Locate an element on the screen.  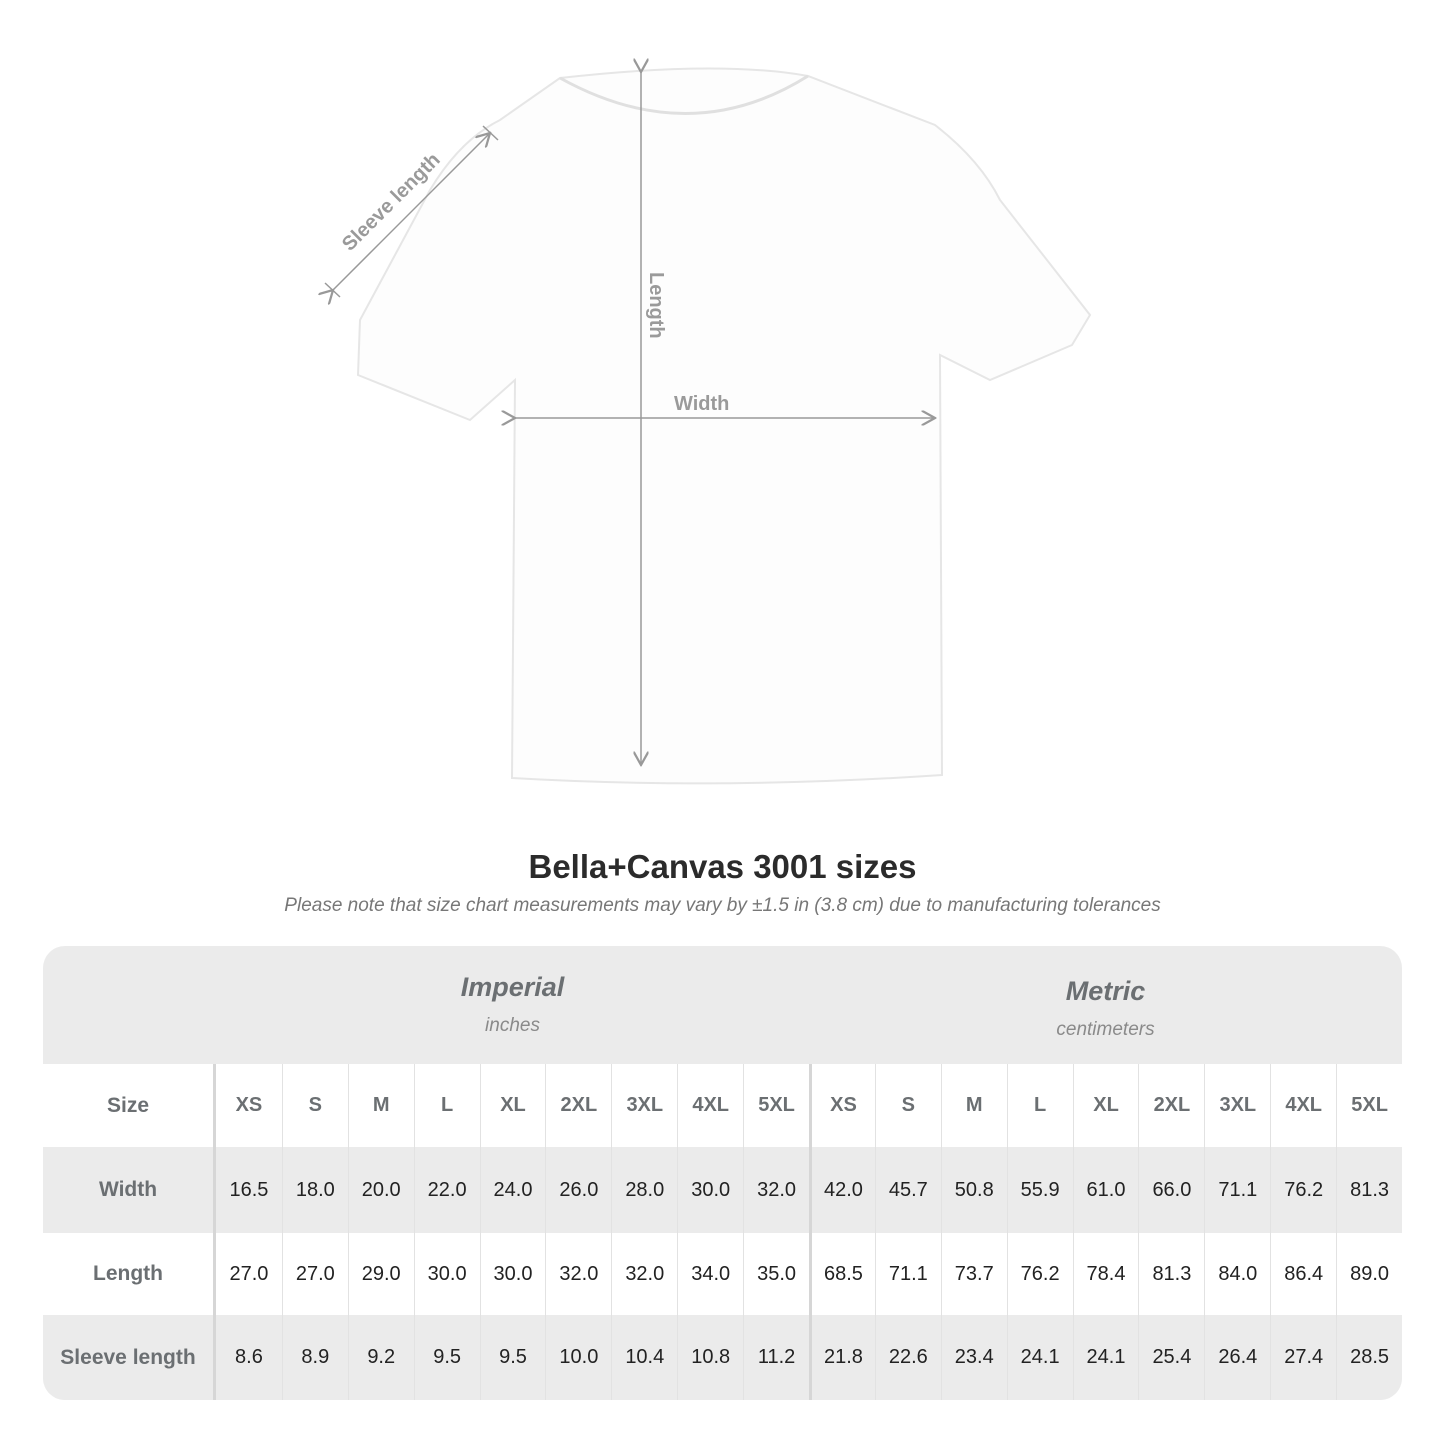
size-metric: L is located at coordinates (1039, 1105).